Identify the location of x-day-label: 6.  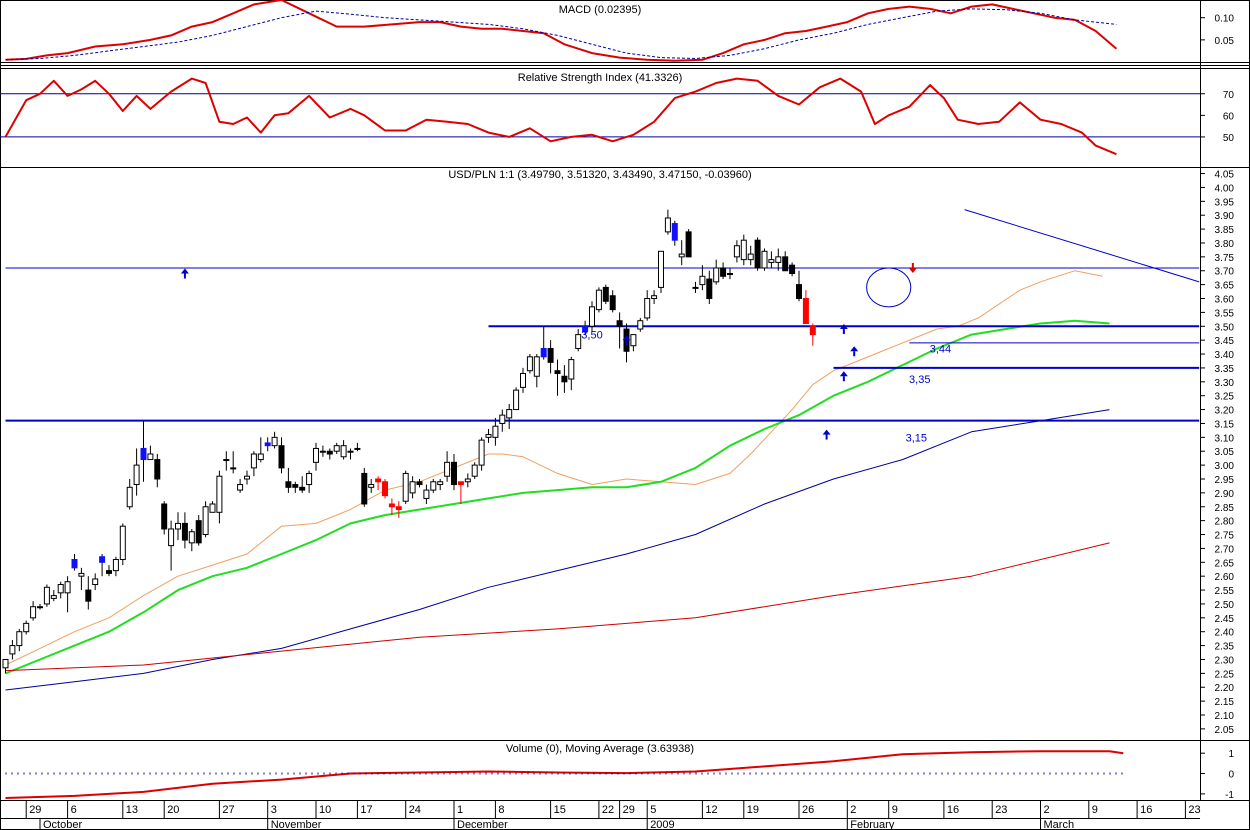
(74, 810).